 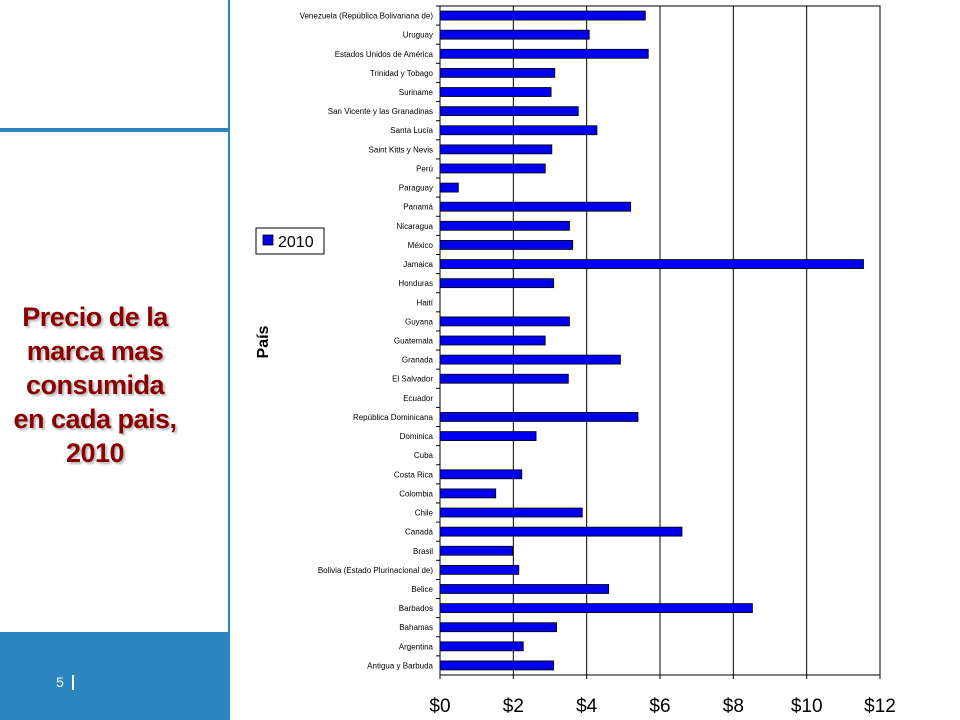 I want to click on x-tick-label: $10, so click(x=807, y=706).